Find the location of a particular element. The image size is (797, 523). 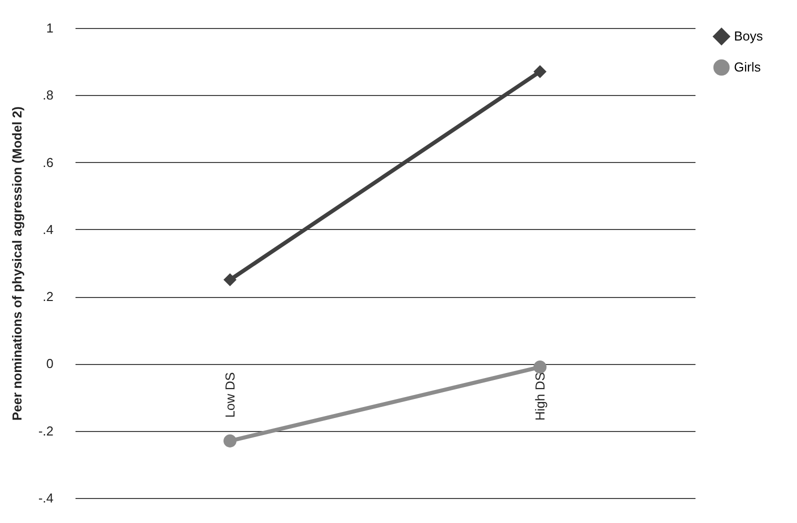

y-tick-label: 0 is located at coordinates (50, 364).